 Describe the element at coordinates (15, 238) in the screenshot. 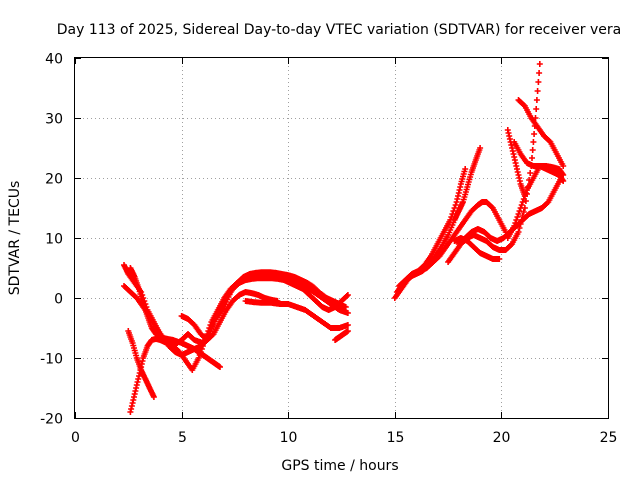

I see `y-axis-label: SDTVAR / TECUs` at that location.